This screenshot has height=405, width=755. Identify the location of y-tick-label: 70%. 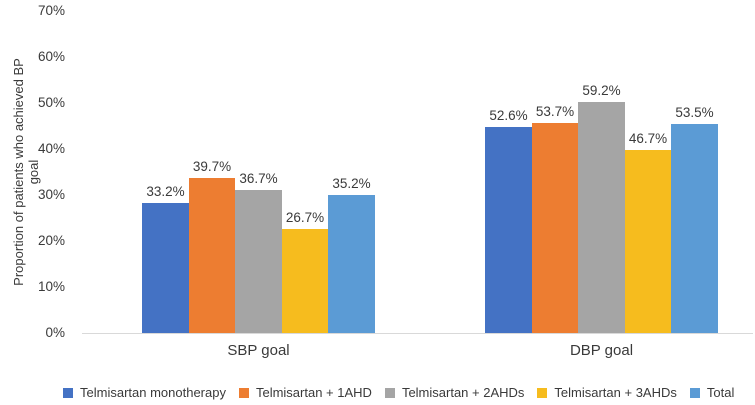
(51, 10).